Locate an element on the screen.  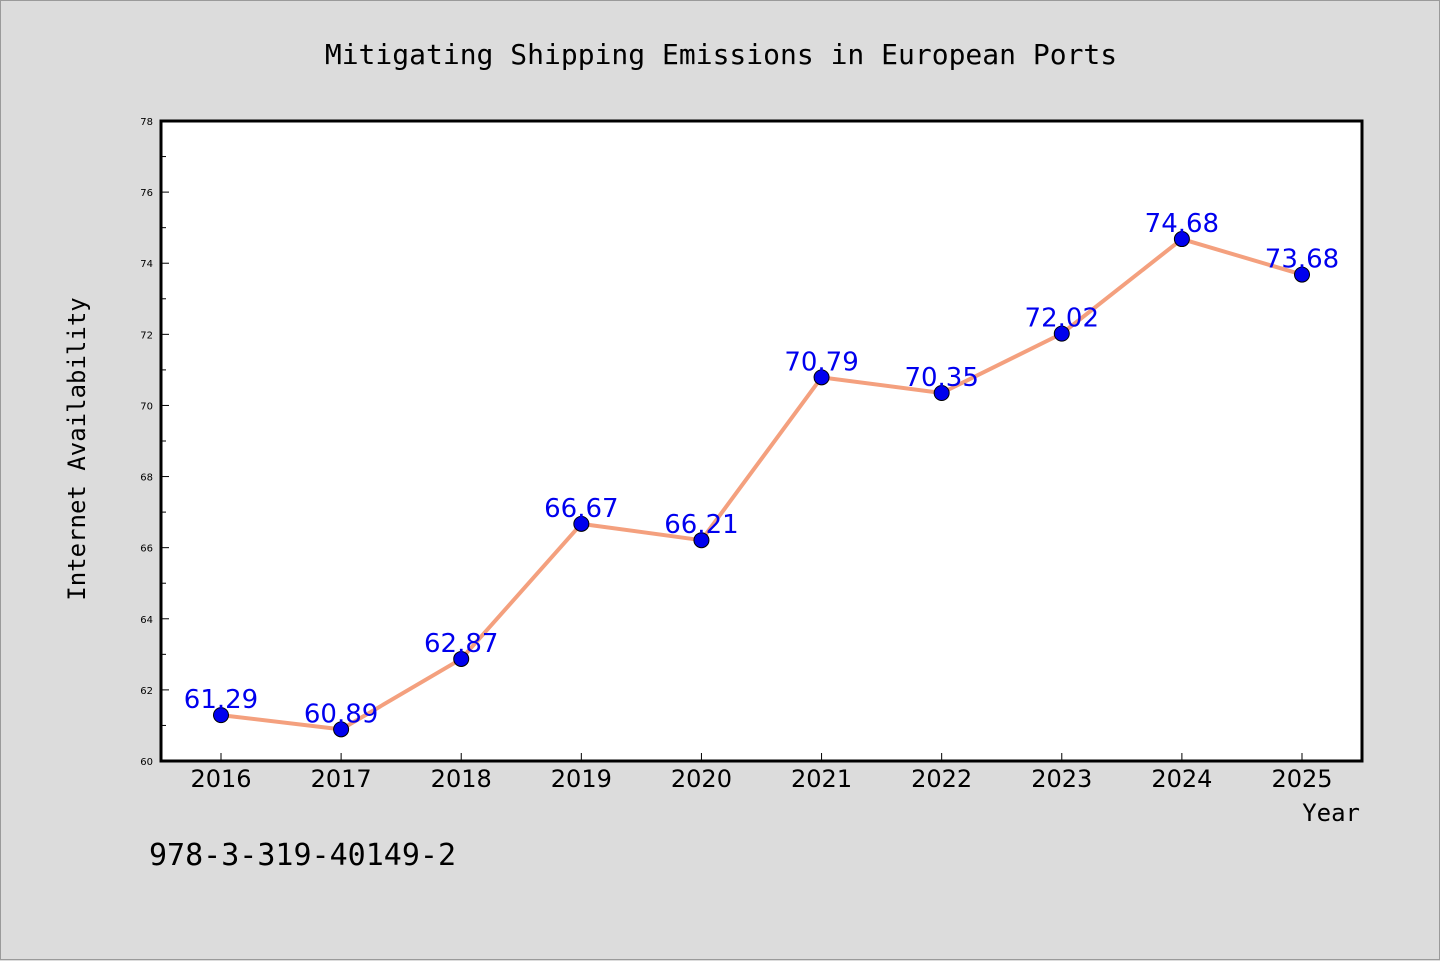
x-axis-label: Year is located at coordinates (1331, 813).